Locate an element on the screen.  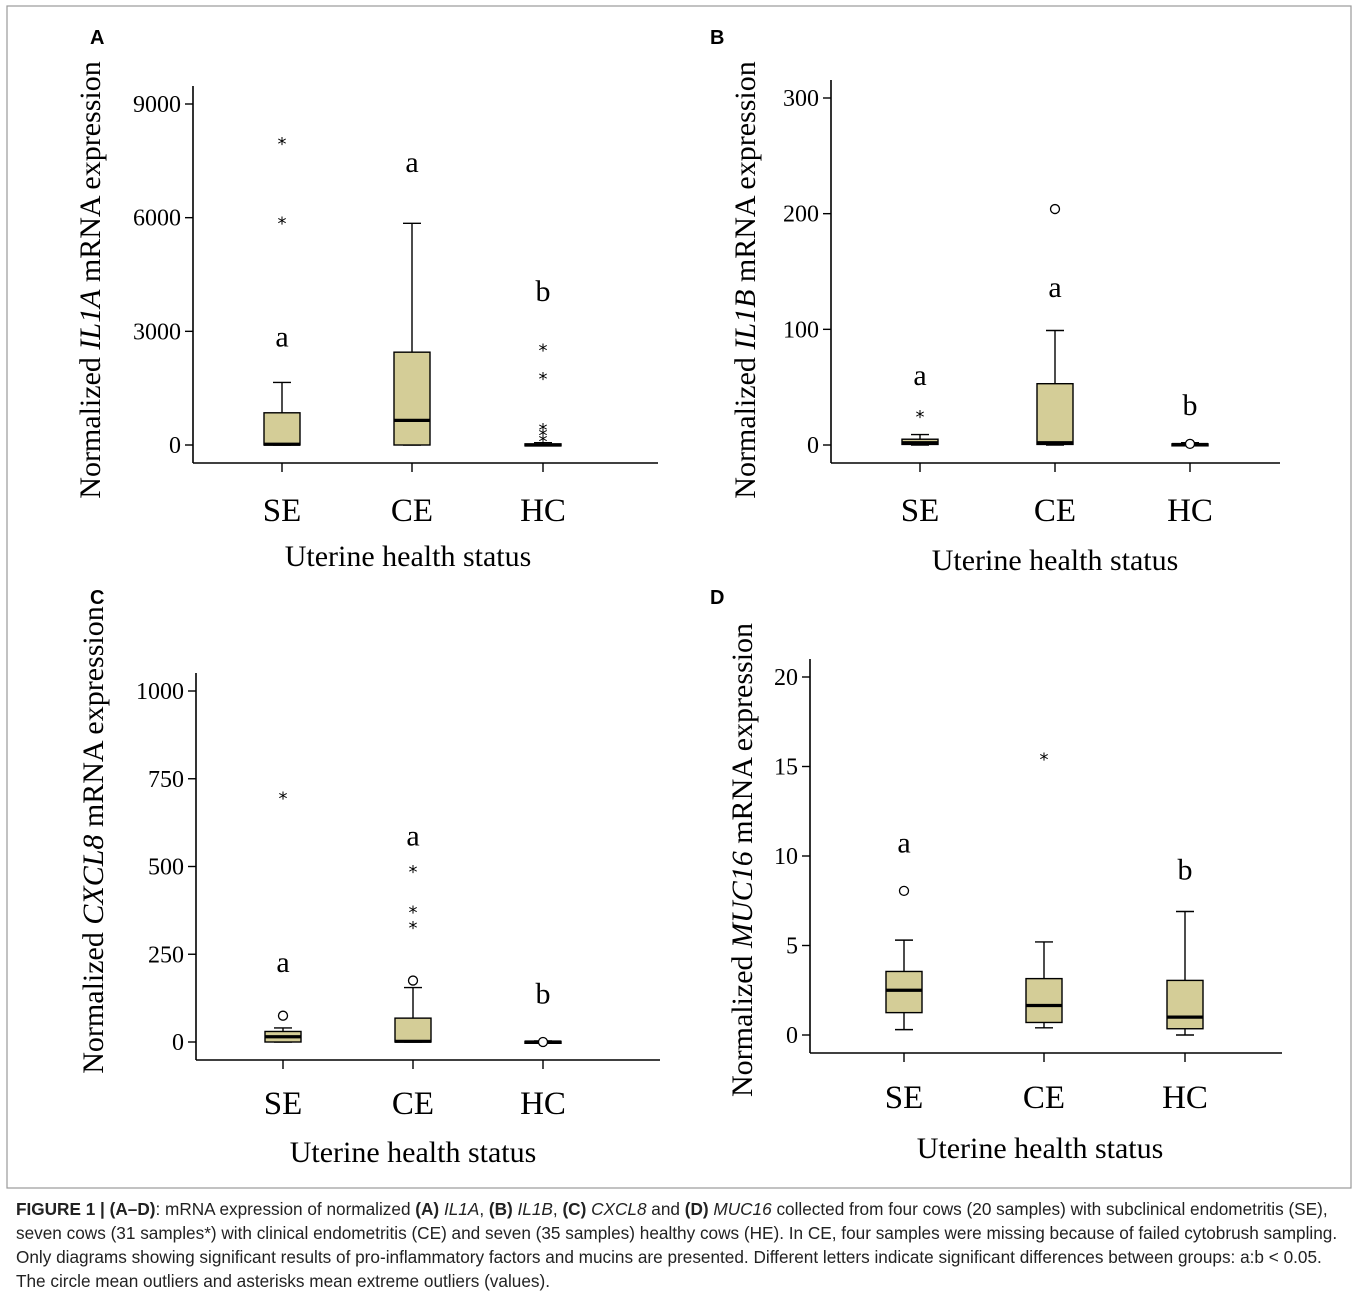
y-tick-label: 15 is located at coordinates (786, 768).